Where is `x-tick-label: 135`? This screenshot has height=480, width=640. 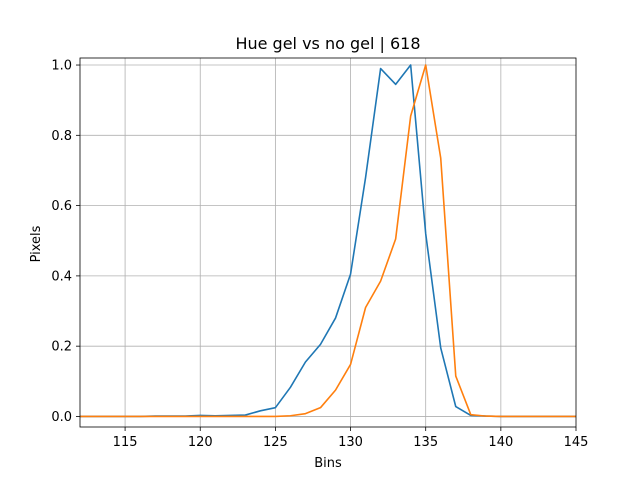 x-tick-label: 135 is located at coordinates (425, 442).